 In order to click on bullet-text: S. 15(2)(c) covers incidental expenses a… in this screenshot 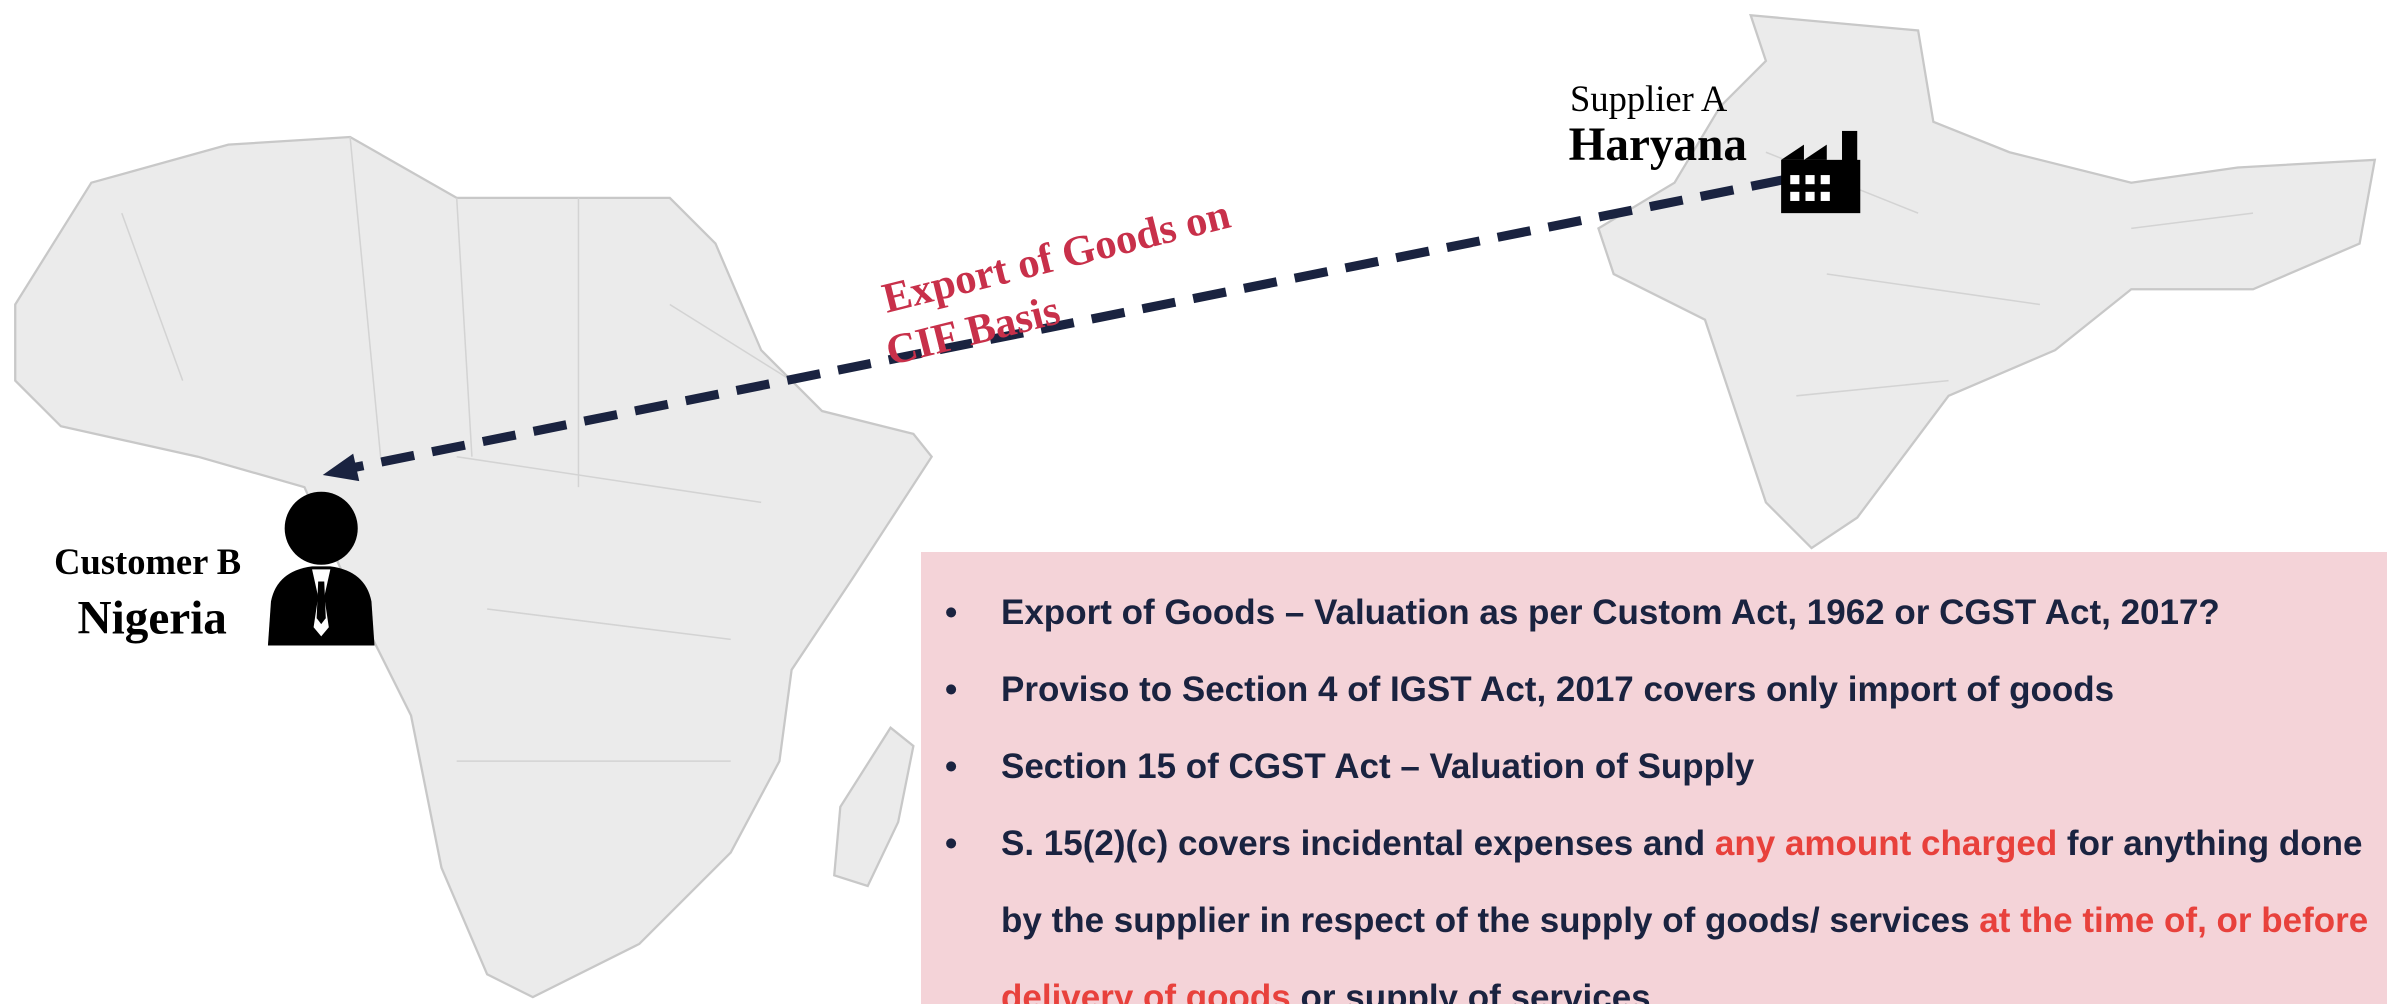, I will do `click(1358, 843)`.